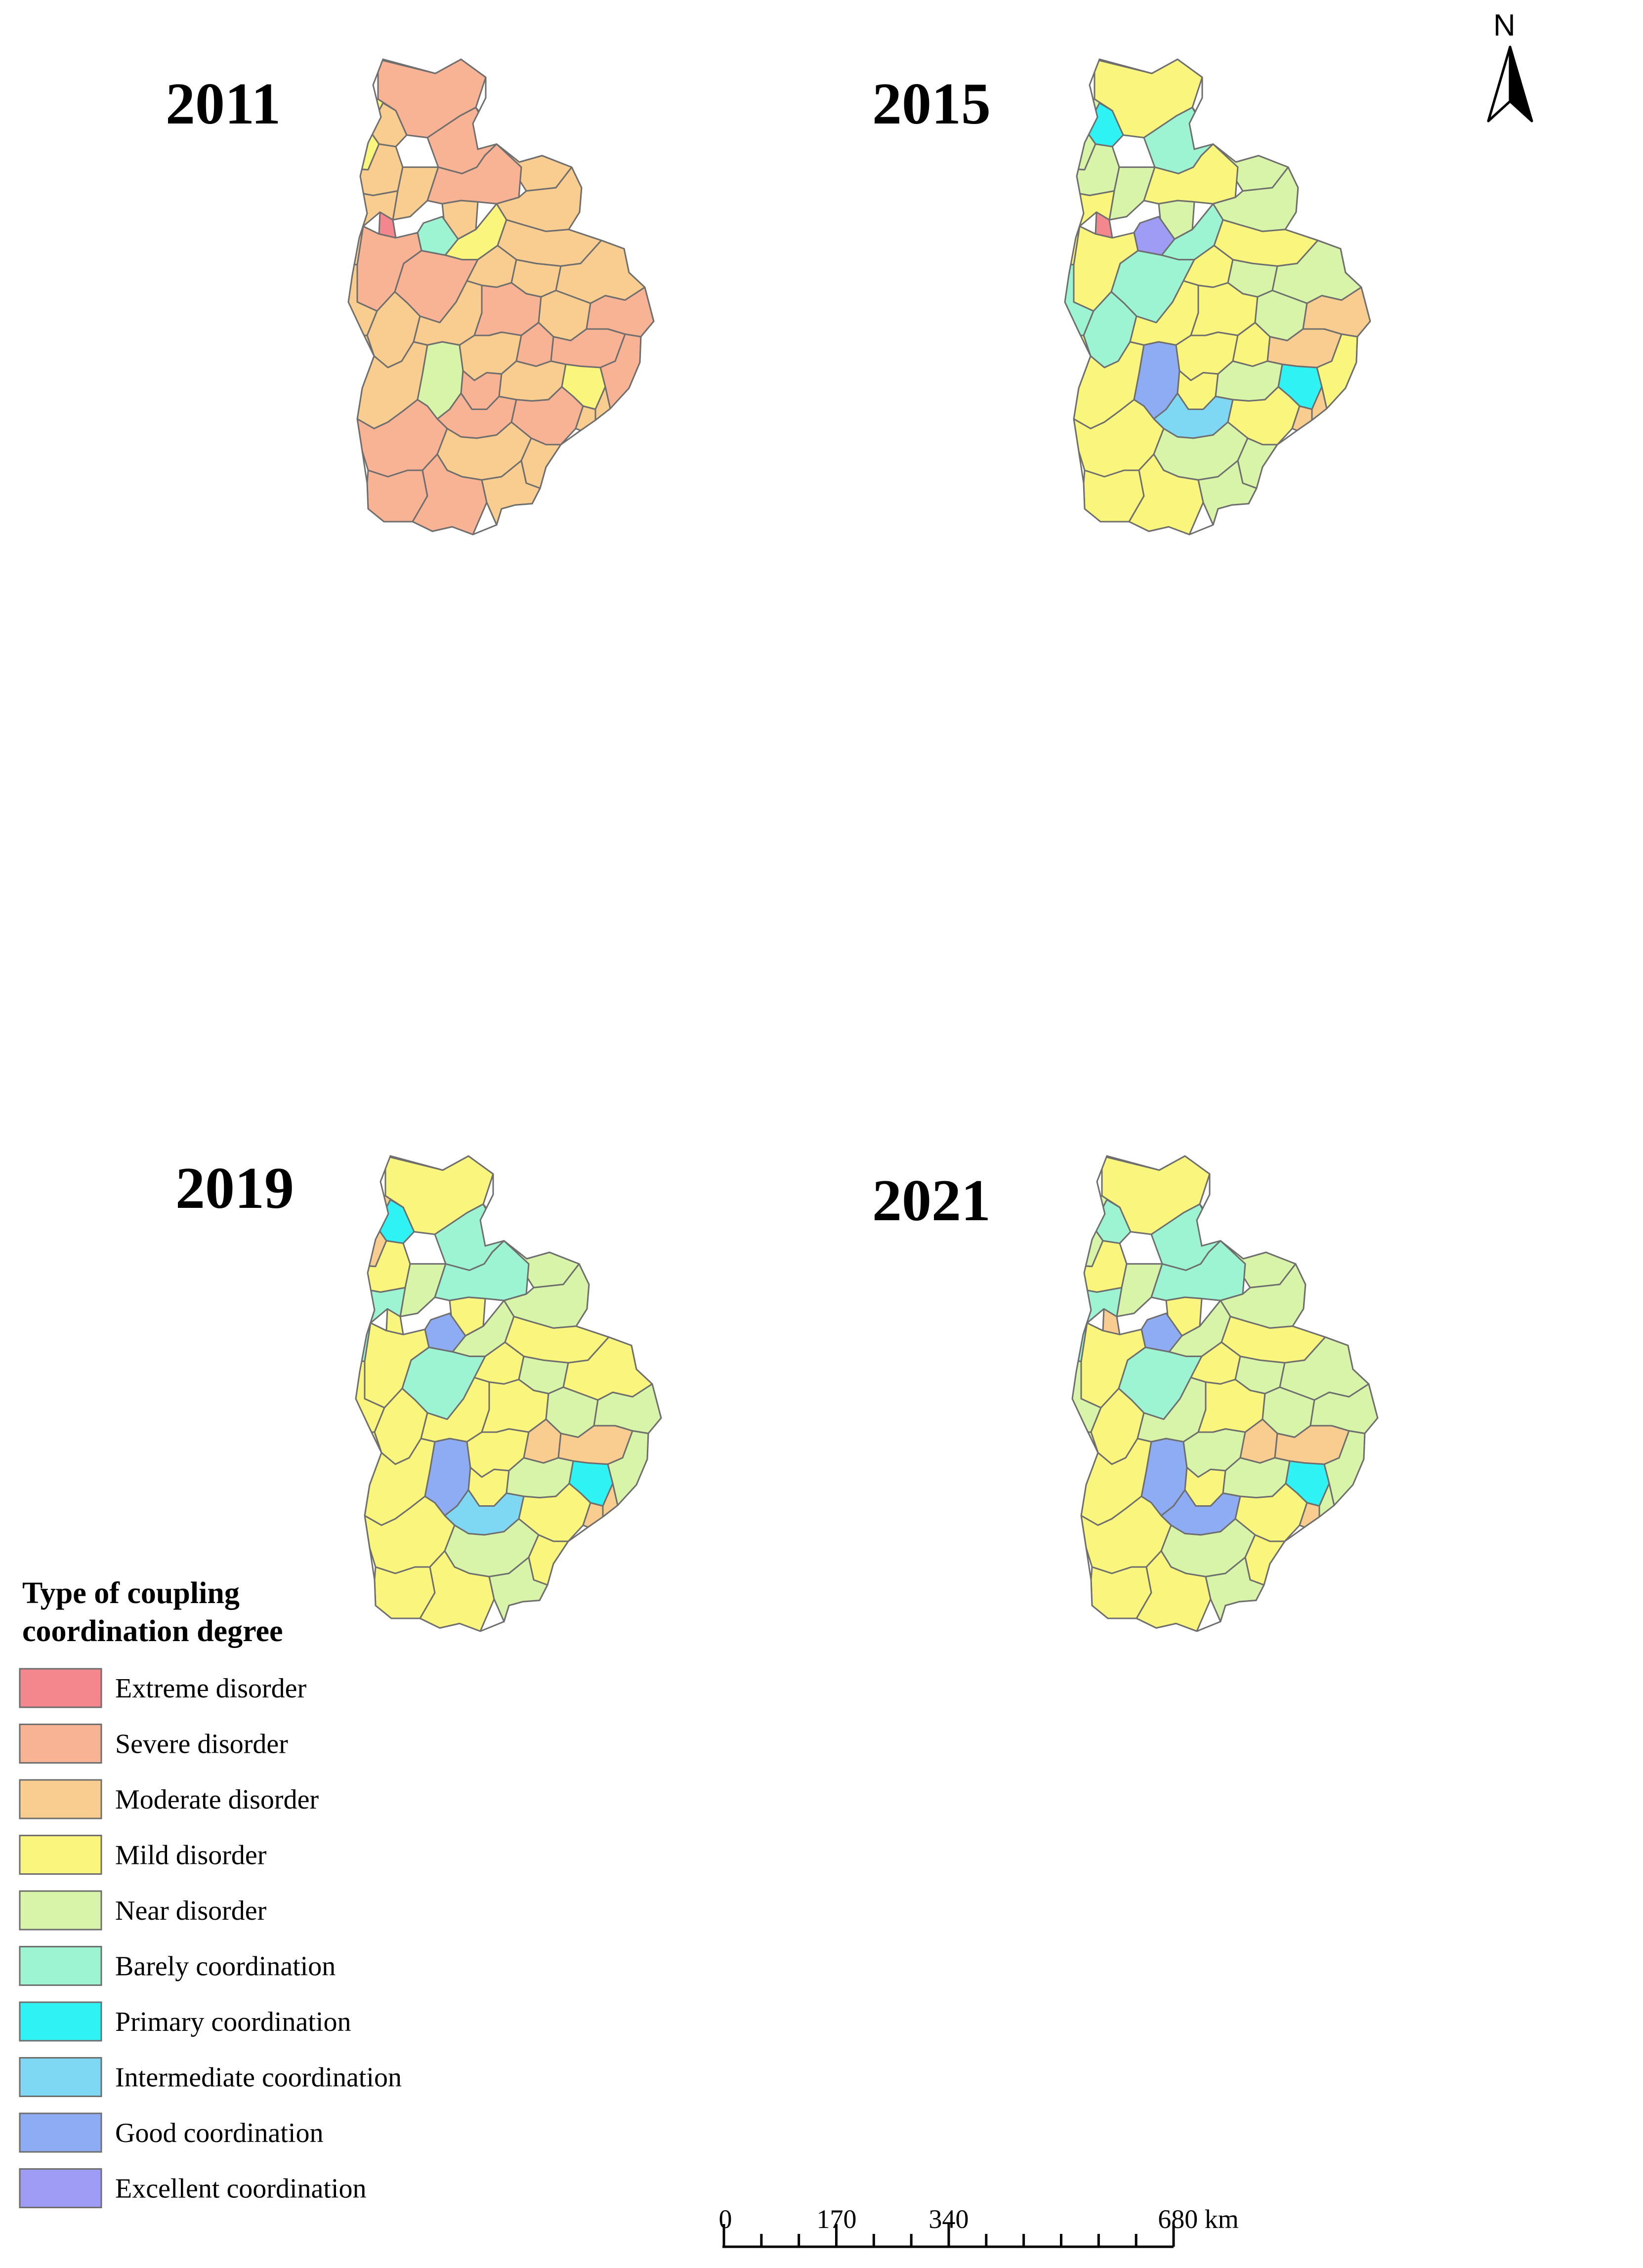 The height and width of the screenshot is (2268, 1643). I want to click on map-panel-2011, so click(501, 297).